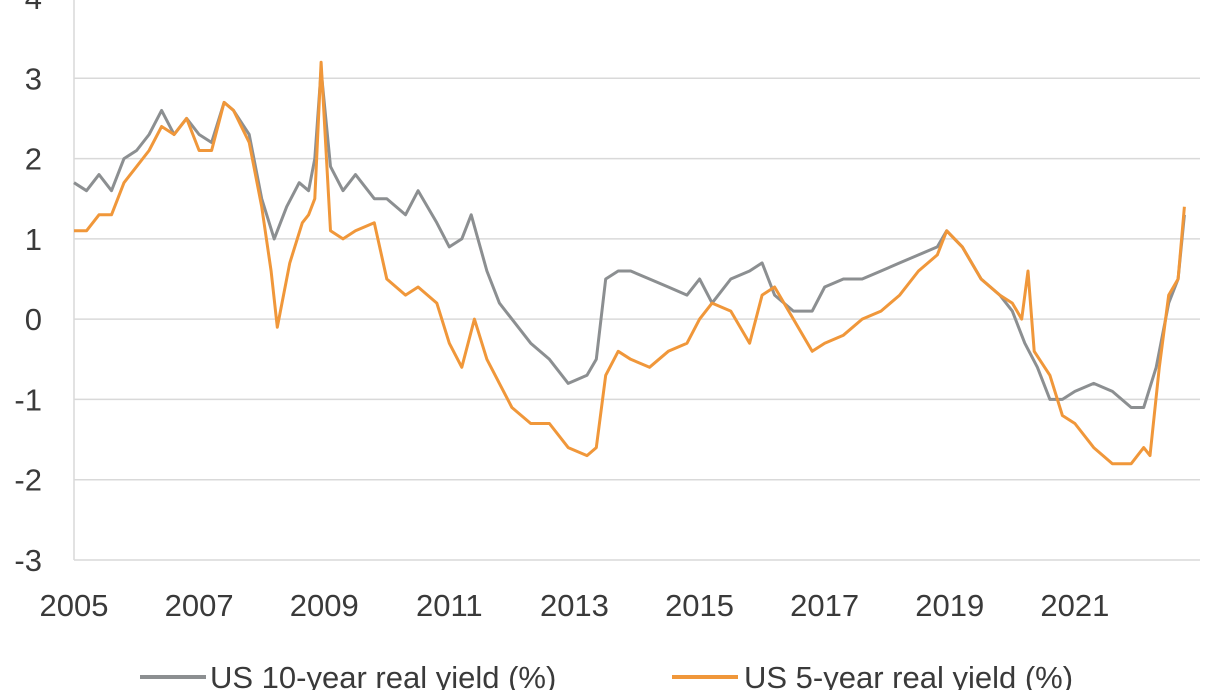  What do you see at coordinates (33, 78) in the screenshot?
I see `y-tick-label: 3` at bounding box center [33, 78].